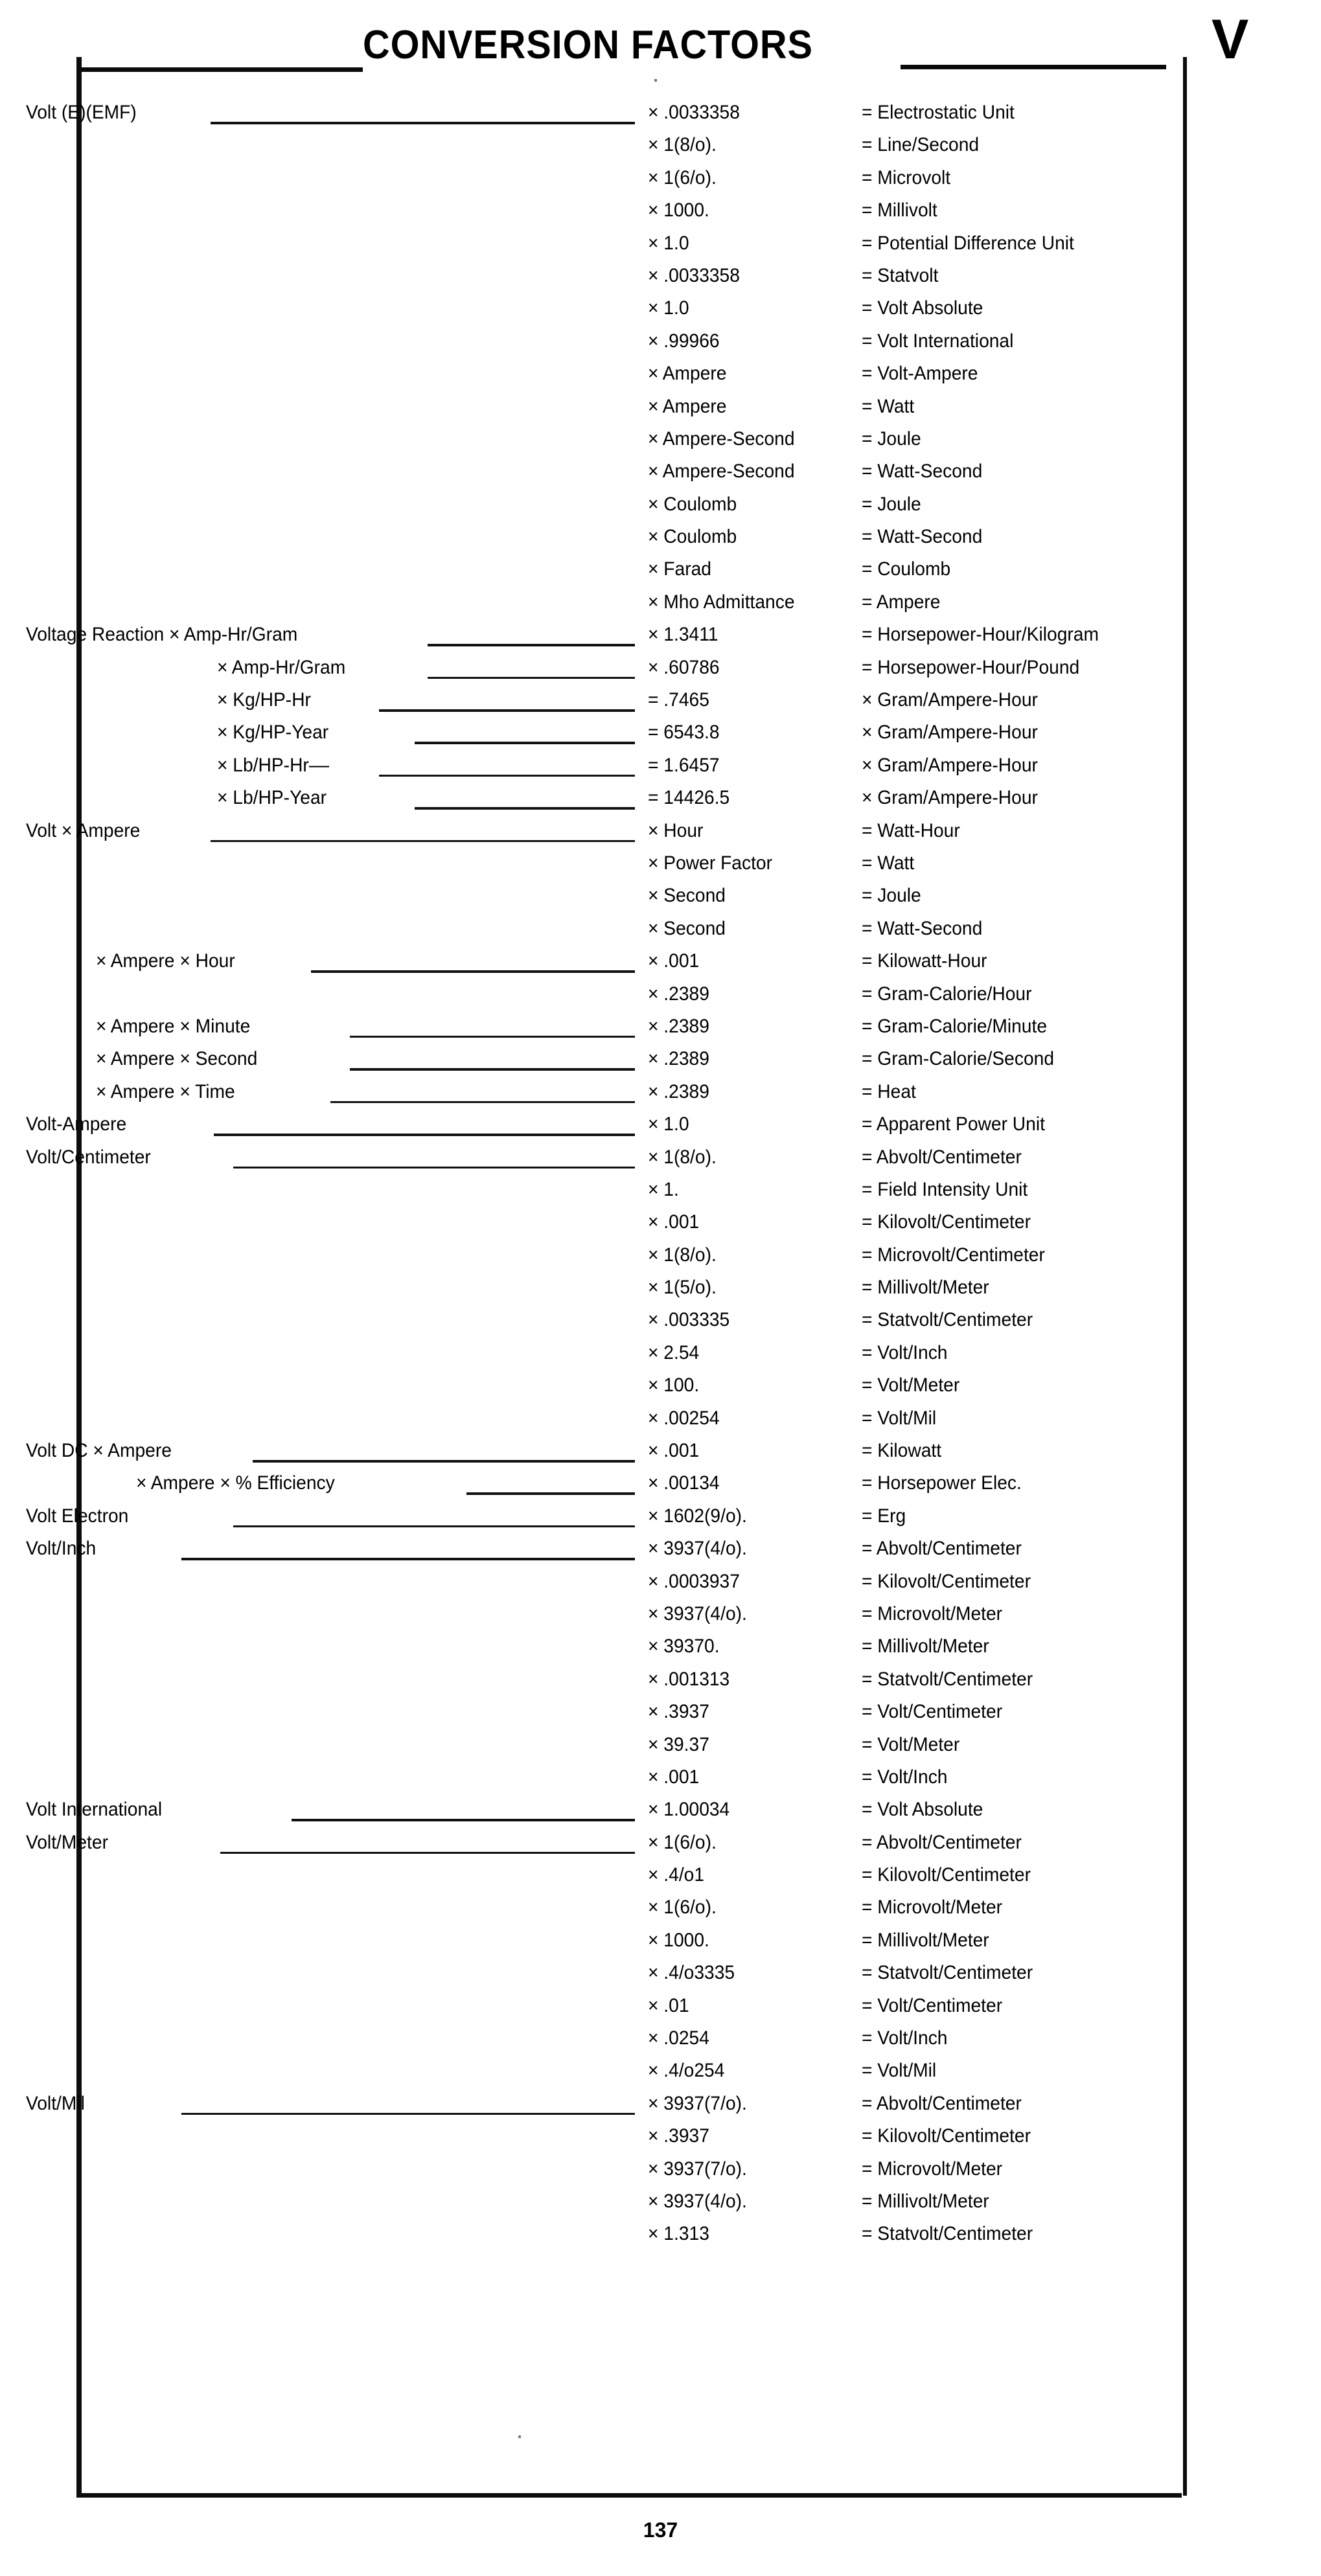  I want to click on table-row: × Lb/HP-Hr–– = 1.6457 × Gram/Ampere-Hour, so click(660, 766).